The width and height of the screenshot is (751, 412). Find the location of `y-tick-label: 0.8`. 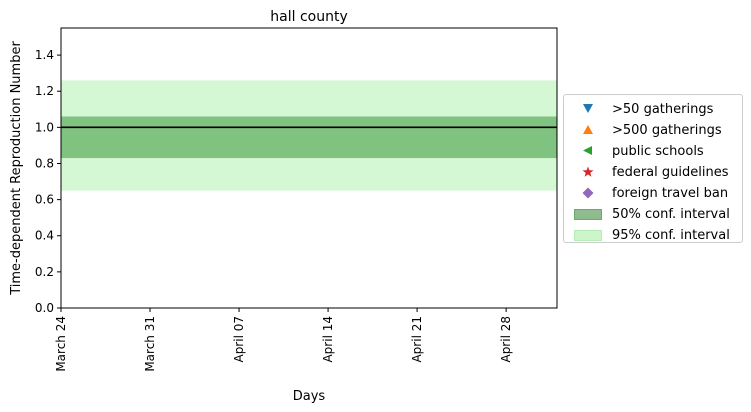

y-tick-label: 0.8 is located at coordinates (44, 163).